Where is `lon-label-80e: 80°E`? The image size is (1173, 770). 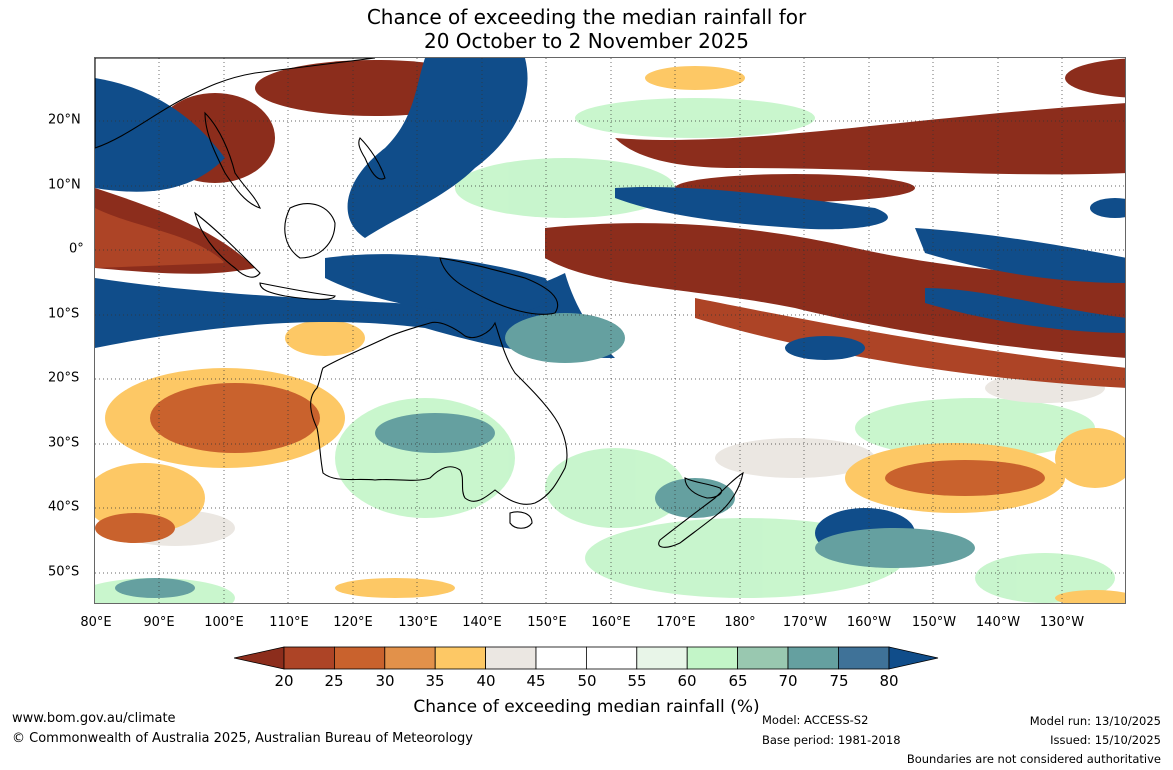
lon-label-80e: 80°E is located at coordinates (96, 622).